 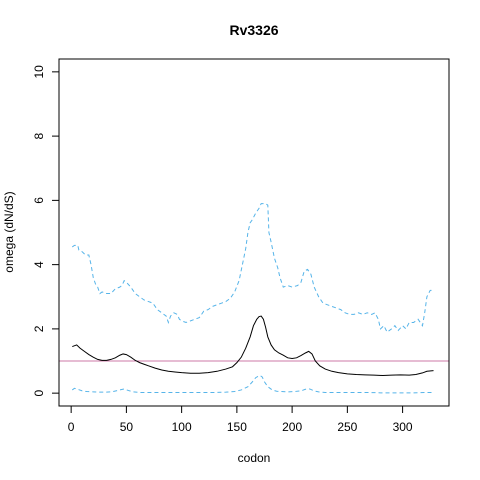 What do you see at coordinates (347, 427) in the screenshot?
I see `x-tick-label: 250` at bounding box center [347, 427].